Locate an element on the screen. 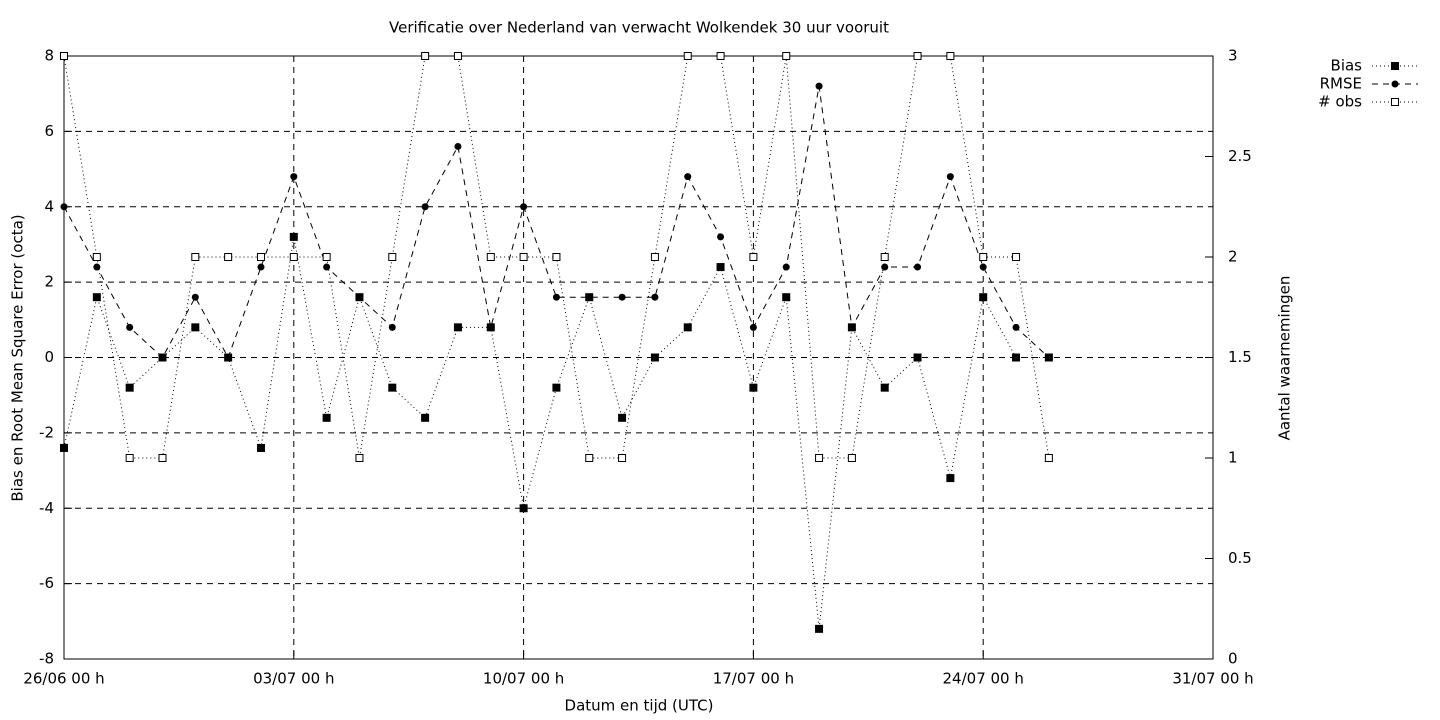 The width and height of the screenshot is (1440, 720). x-tick-label: 24/07 00 h is located at coordinates (983, 679).